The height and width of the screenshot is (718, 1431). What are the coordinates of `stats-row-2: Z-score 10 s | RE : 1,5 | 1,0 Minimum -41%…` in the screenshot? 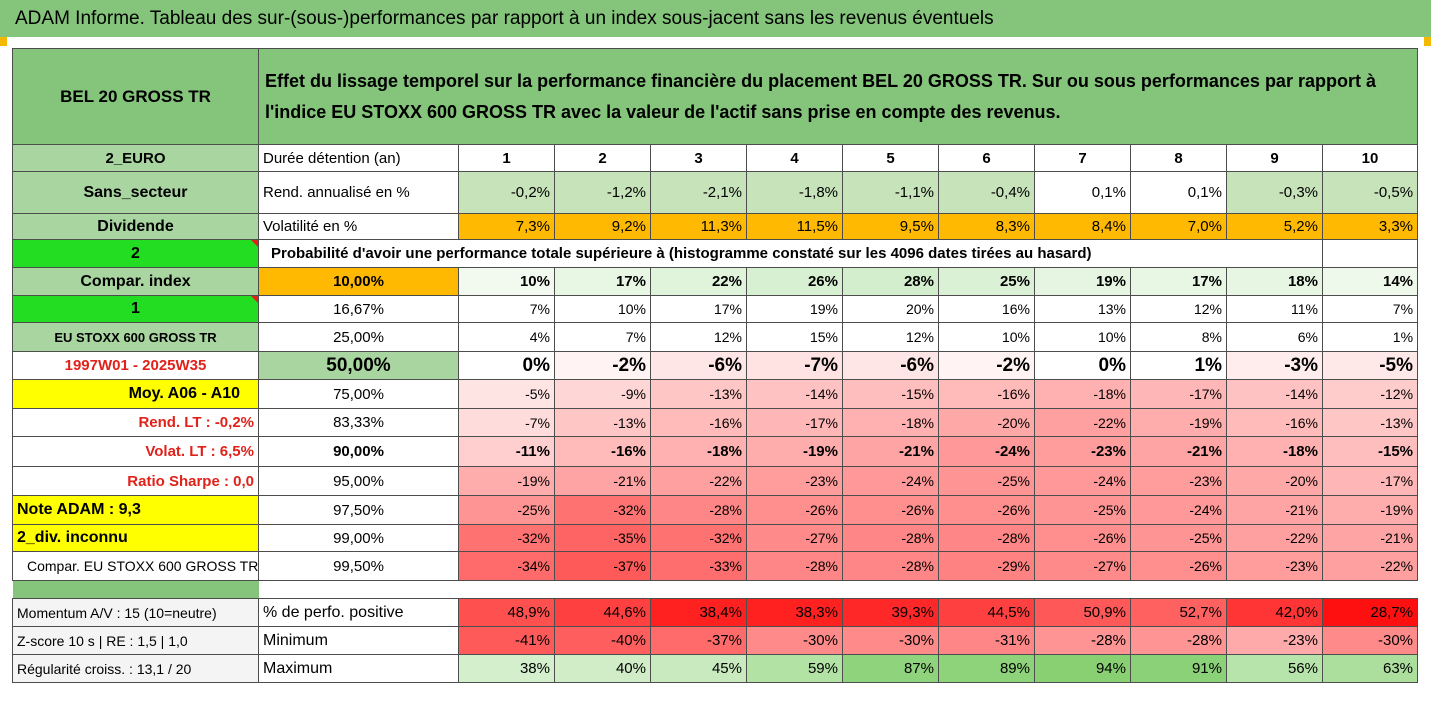 It's located at (715, 640).